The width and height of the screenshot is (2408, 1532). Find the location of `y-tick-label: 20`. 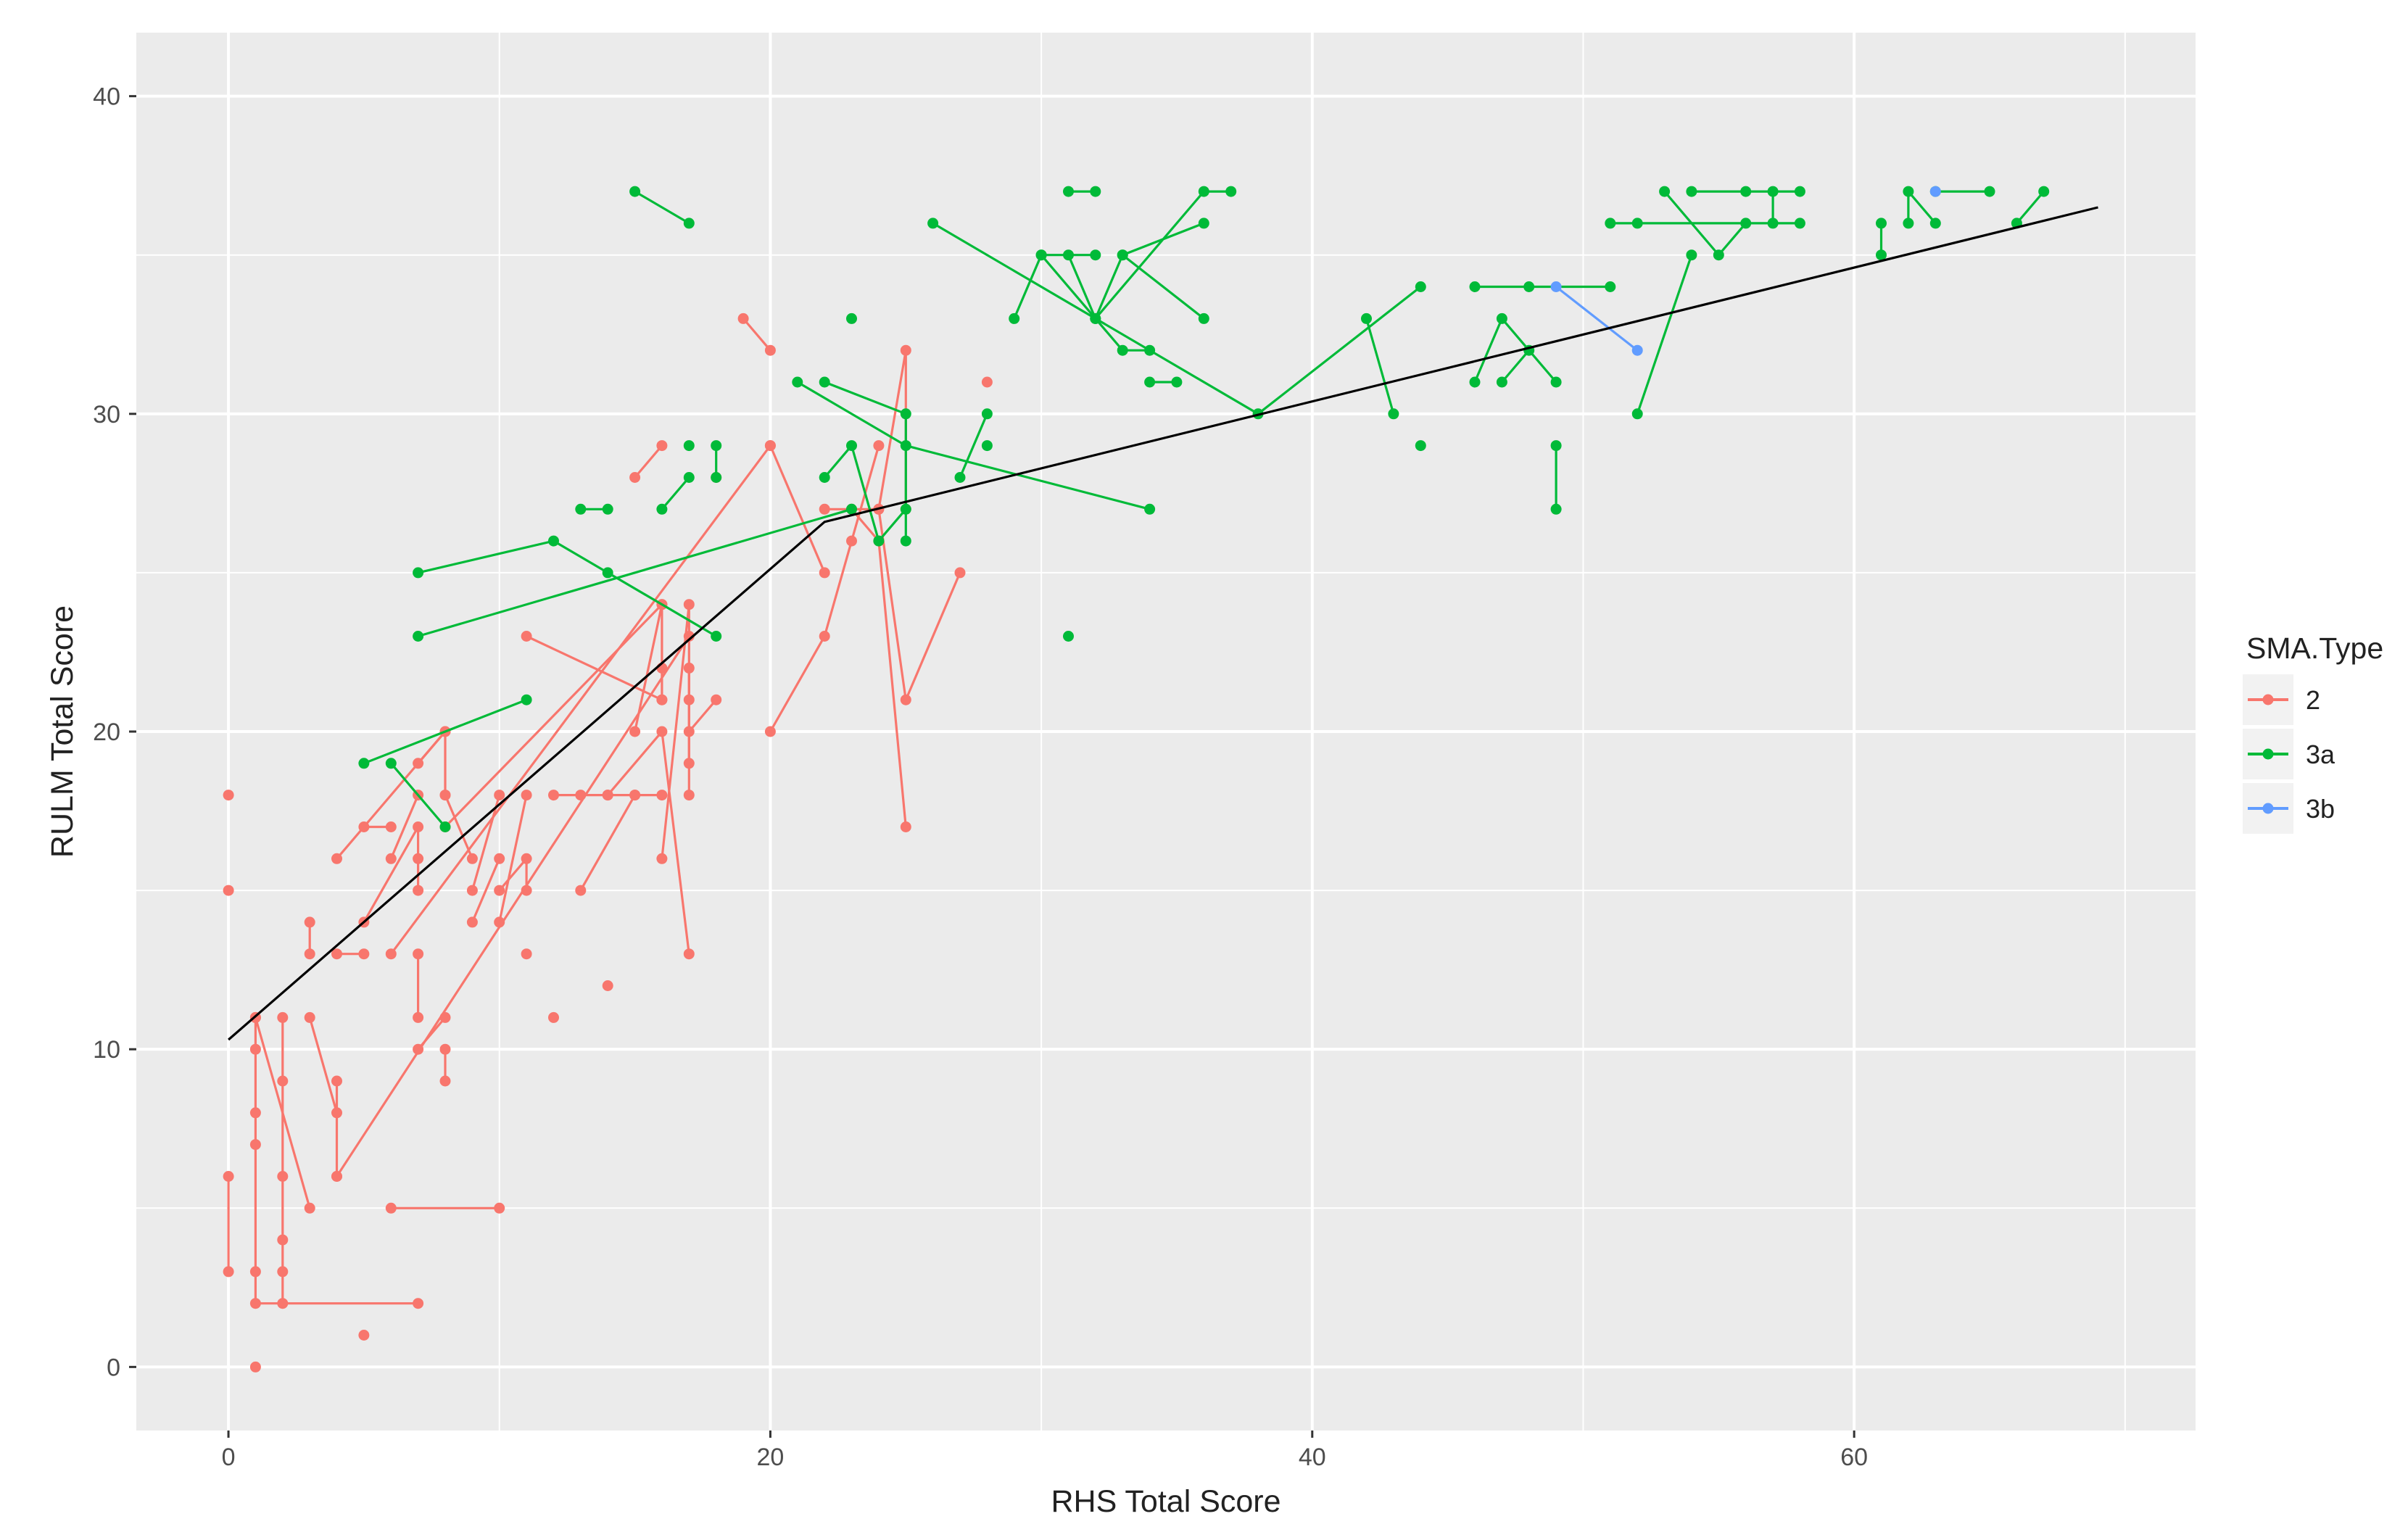

y-tick-label: 20 is located at coordinates (106, 732).